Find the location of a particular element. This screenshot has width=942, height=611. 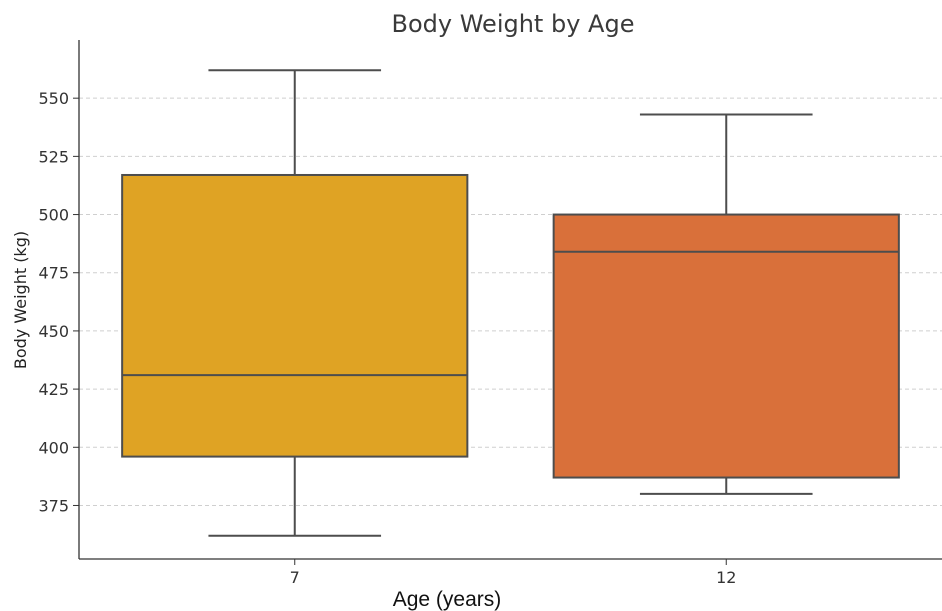

y-tick-label-525: 525 is located at coordinates (53, 156).